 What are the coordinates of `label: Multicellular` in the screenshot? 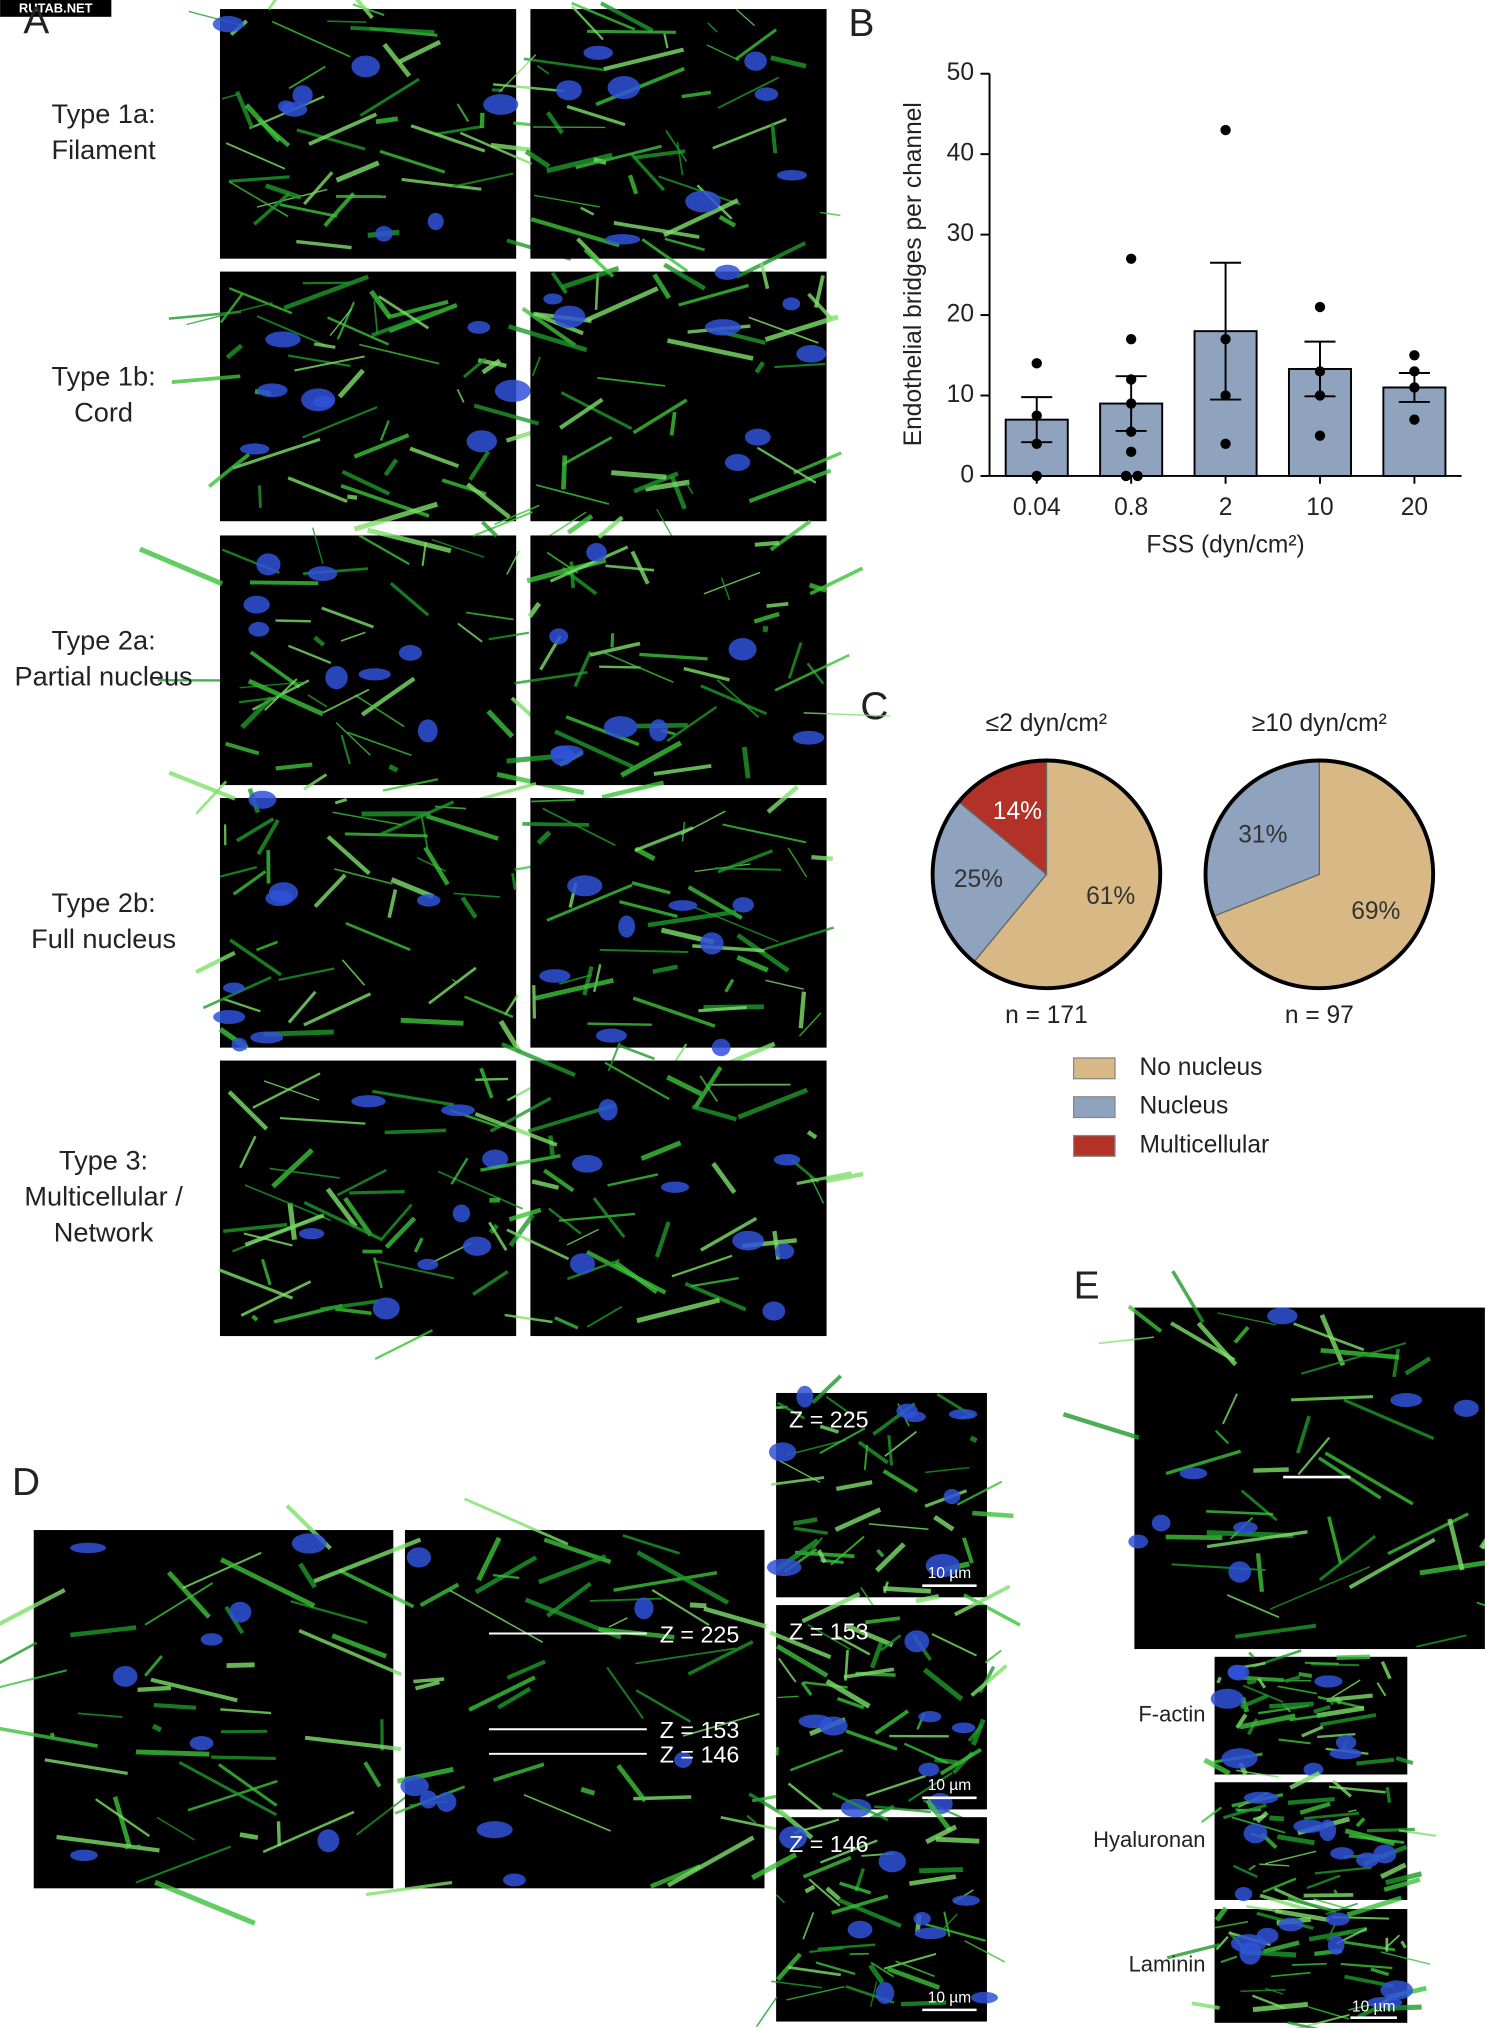 It's located at (1205, 1144).